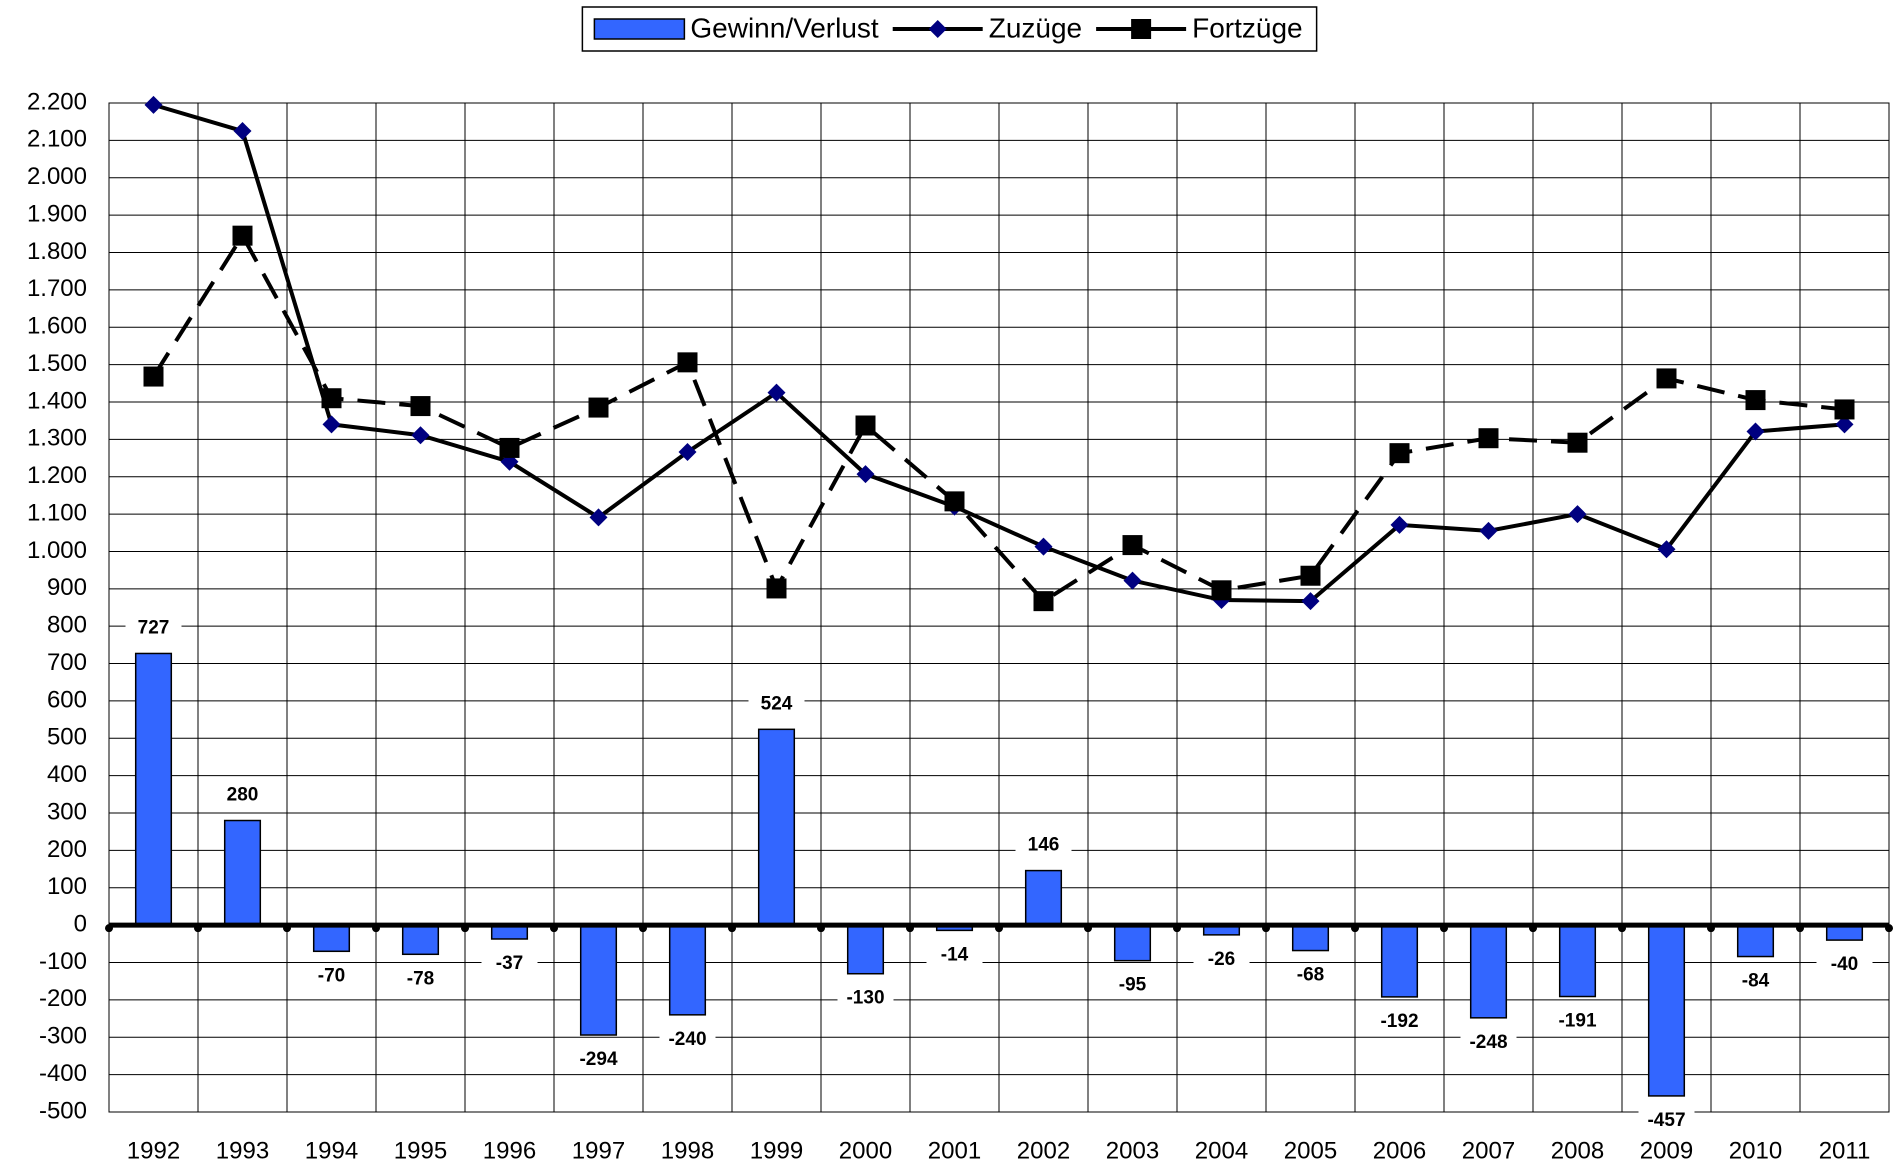 This screenshot has width=1899, height=1166. What do you see at coordinates (67, 886) in the screenshot?
I see `y-tick-label: 100` at bounding box center [67, 886].